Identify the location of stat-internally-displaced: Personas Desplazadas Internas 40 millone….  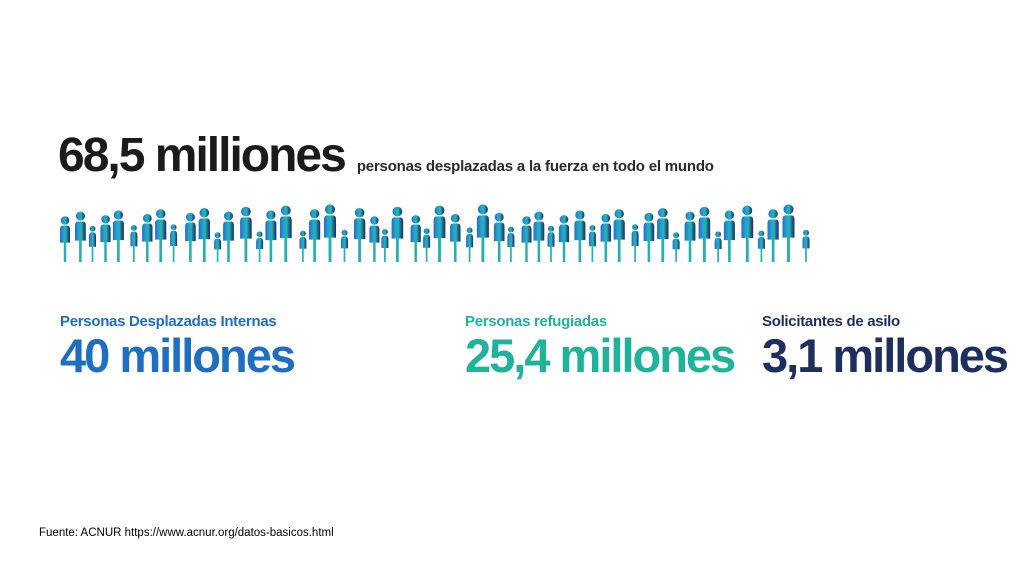
(178, 347).